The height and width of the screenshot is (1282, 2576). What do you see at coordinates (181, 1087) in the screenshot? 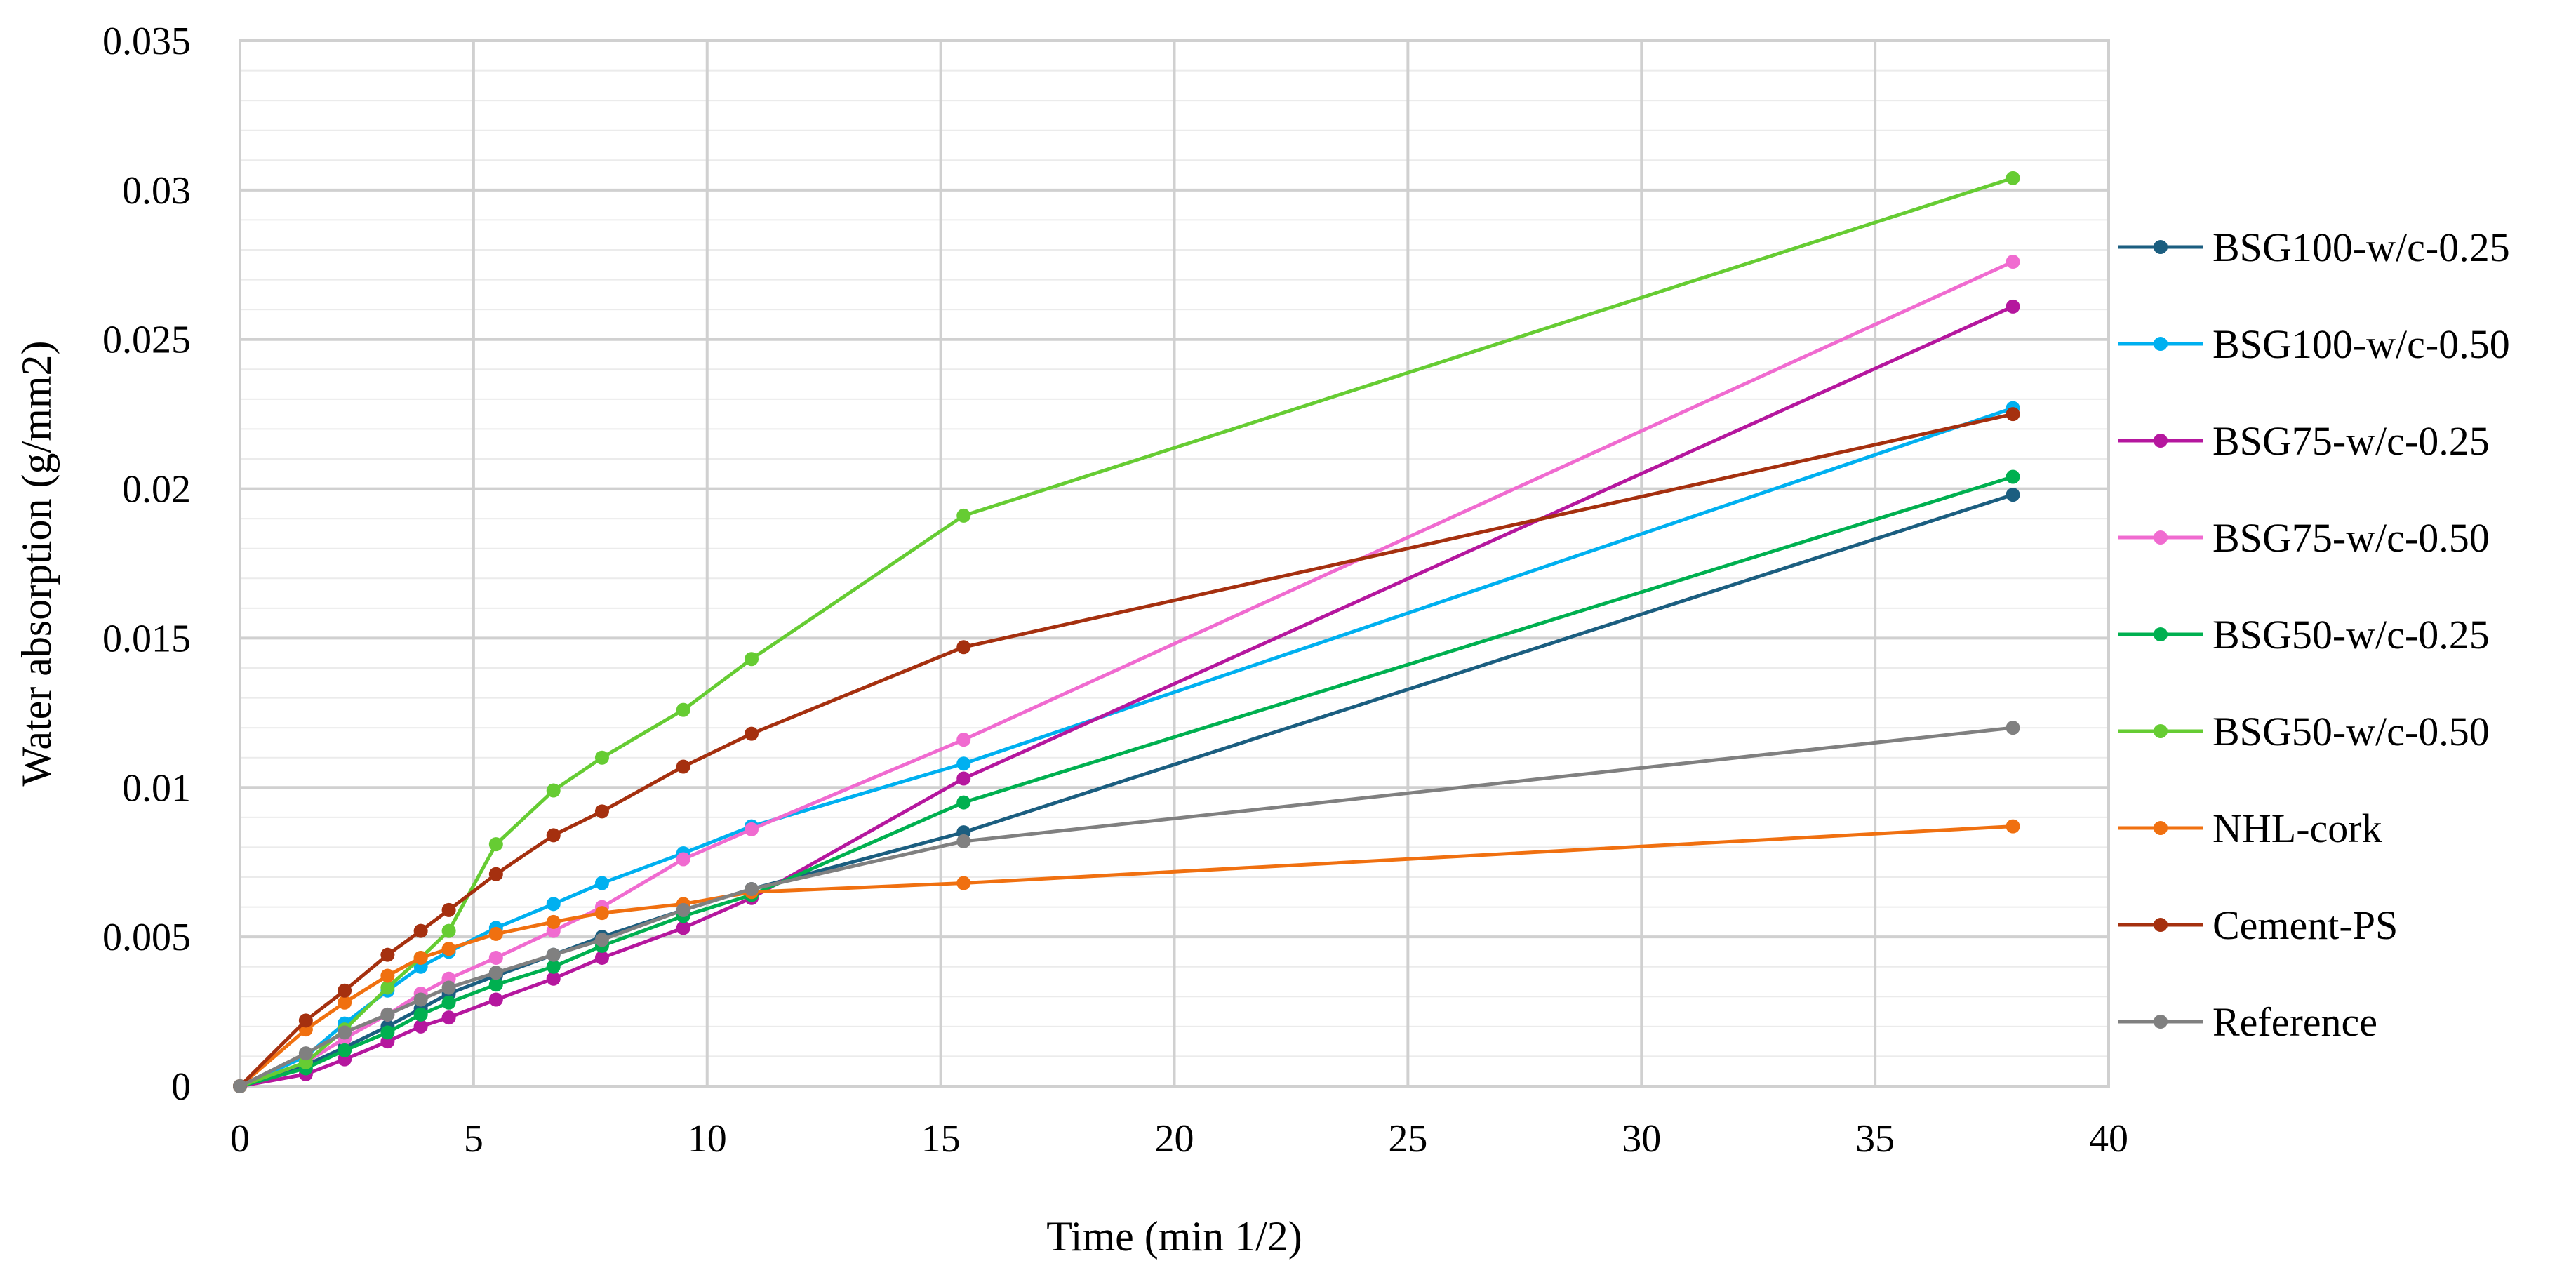
I see `y-tick-label: 0` at bounding box center [181, 1087].